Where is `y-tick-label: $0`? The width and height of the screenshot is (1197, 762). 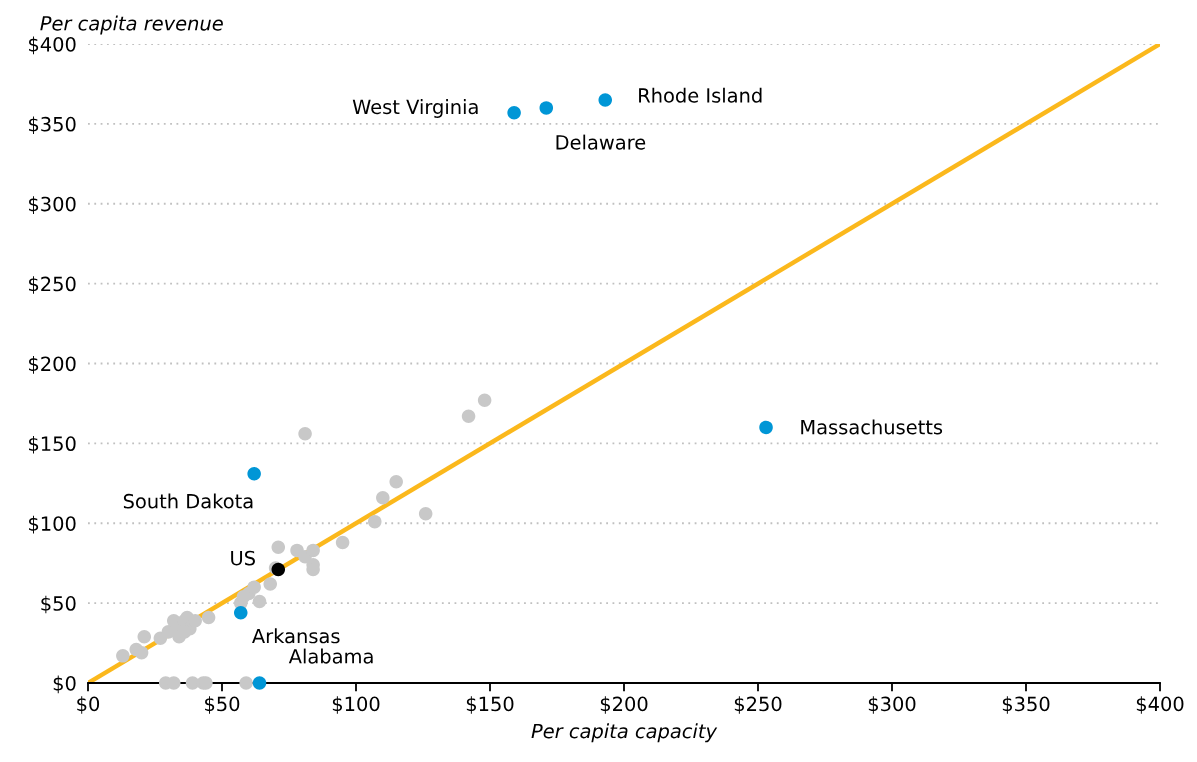 y-tick-label: $0 is located at coordinates (64, 684).